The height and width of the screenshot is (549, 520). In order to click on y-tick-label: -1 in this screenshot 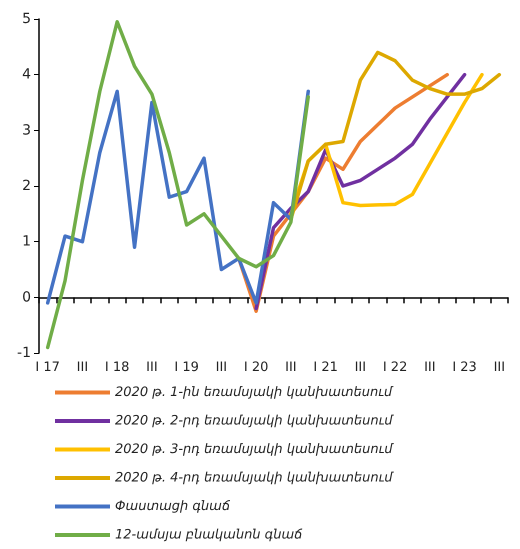, I will do `click(24, 353)`.